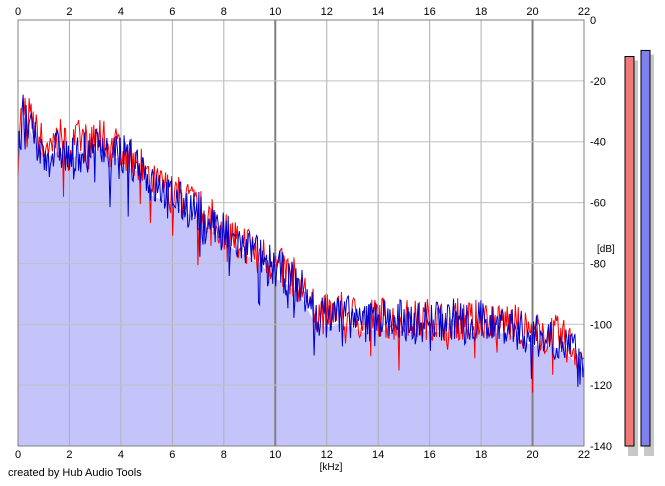 The height and width of the screenshot is (486, 665). Describe the element at coordinates (601, 447) in the screenshot. I see `y-tick--140: -140` at that location.